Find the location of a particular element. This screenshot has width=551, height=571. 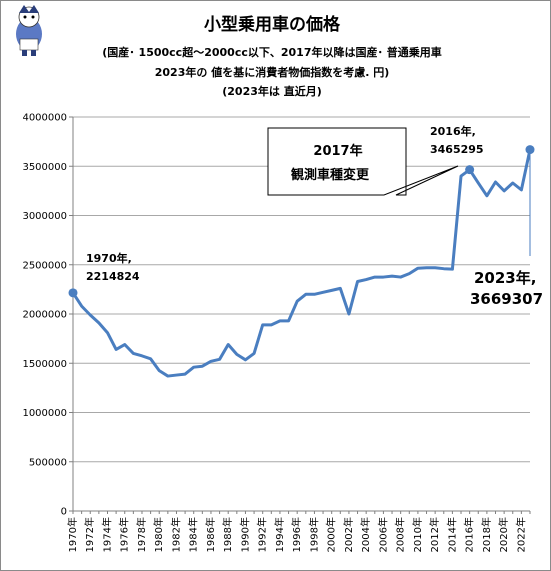

mascot-illustration is located at coordinates (29, 30).